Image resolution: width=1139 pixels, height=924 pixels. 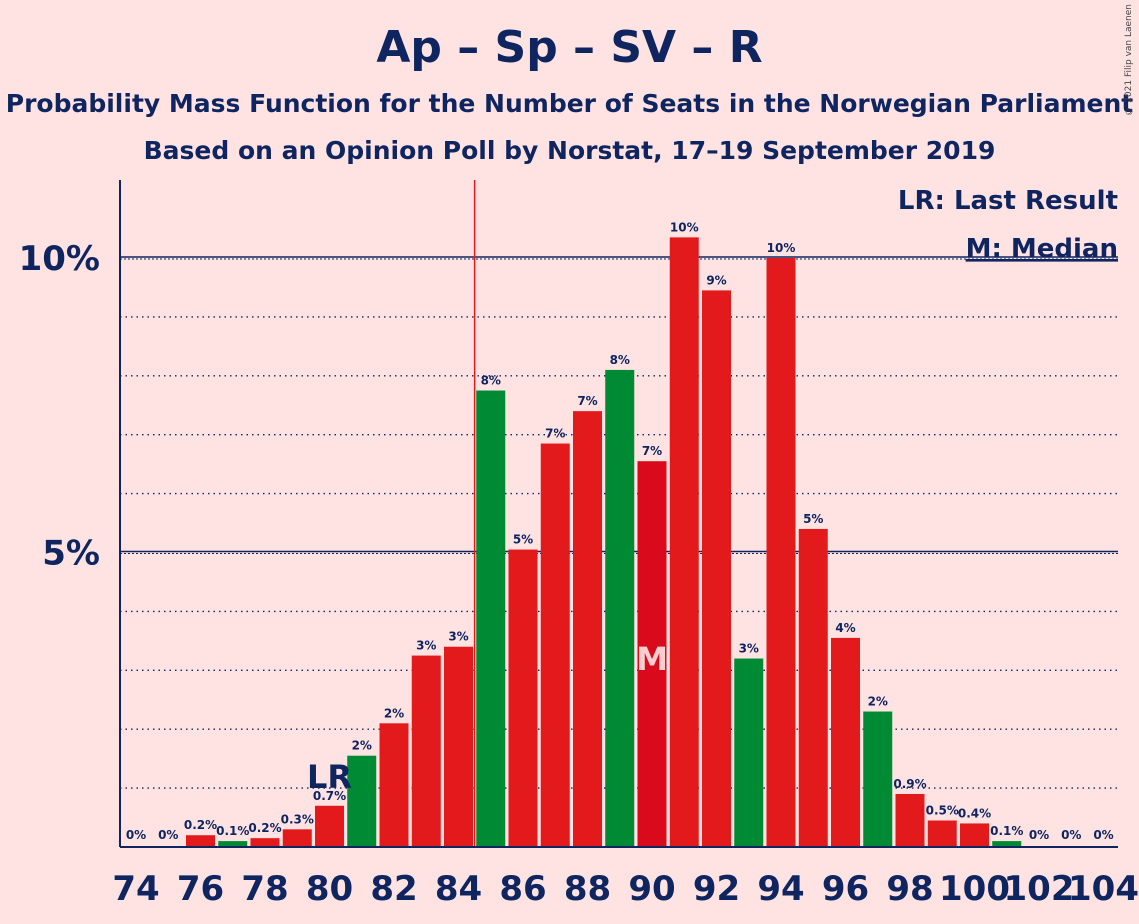 What do you see at coordinates (264, 889) in the screenshot?
I see `x-tick-label: 78` at bounding box center [264, 889].